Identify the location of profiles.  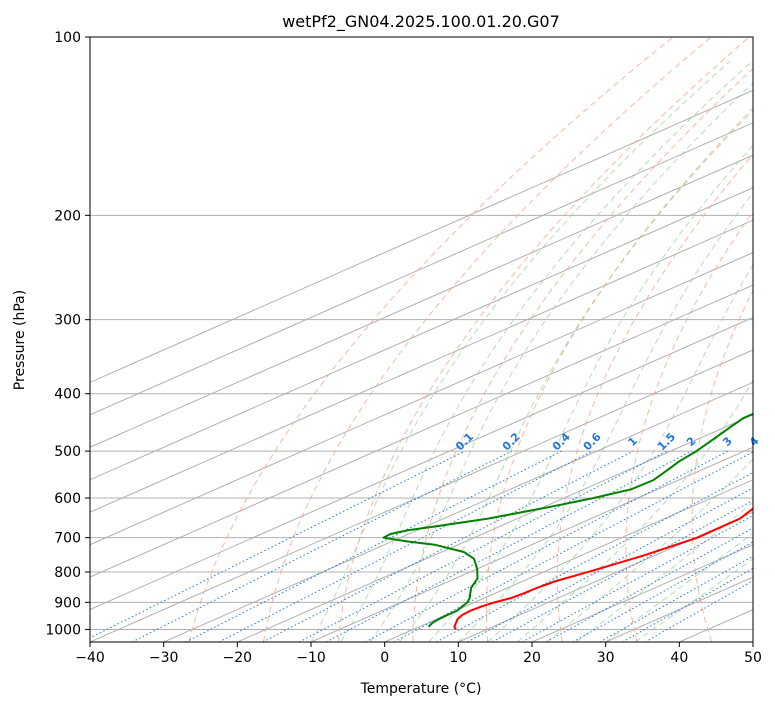
(567, 521).